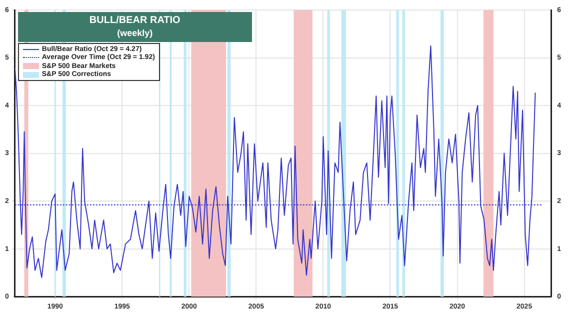  Describe the element at coordinates (135, 27) in the screenshot. I see `title-banner: BULL/BEAR RATIO (weekly)` at that location.